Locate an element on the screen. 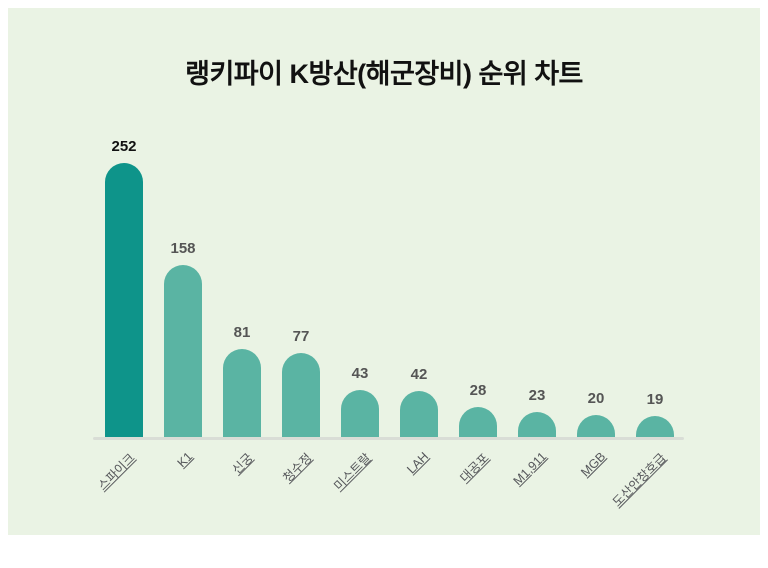  category-label-text: K1 is located at coordinates (185, 460).